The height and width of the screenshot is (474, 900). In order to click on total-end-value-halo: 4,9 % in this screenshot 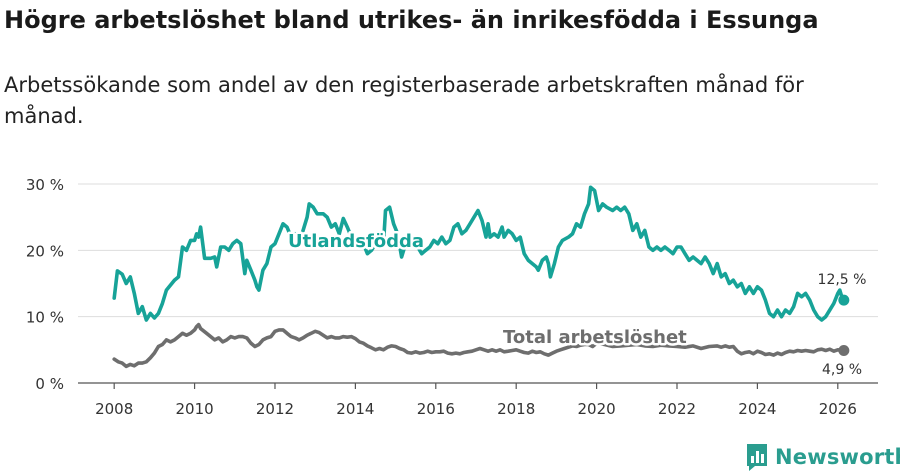, I will do `click(842, 370)`.